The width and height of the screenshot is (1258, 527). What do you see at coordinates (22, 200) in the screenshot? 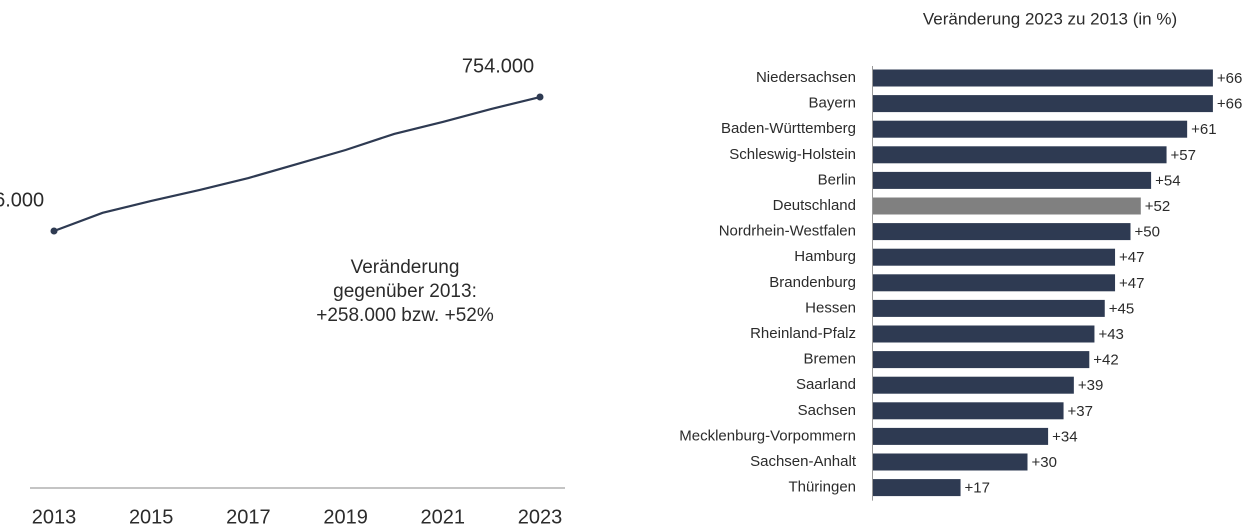
I see `value-label: 496.000` at bounding box center [22, 200].